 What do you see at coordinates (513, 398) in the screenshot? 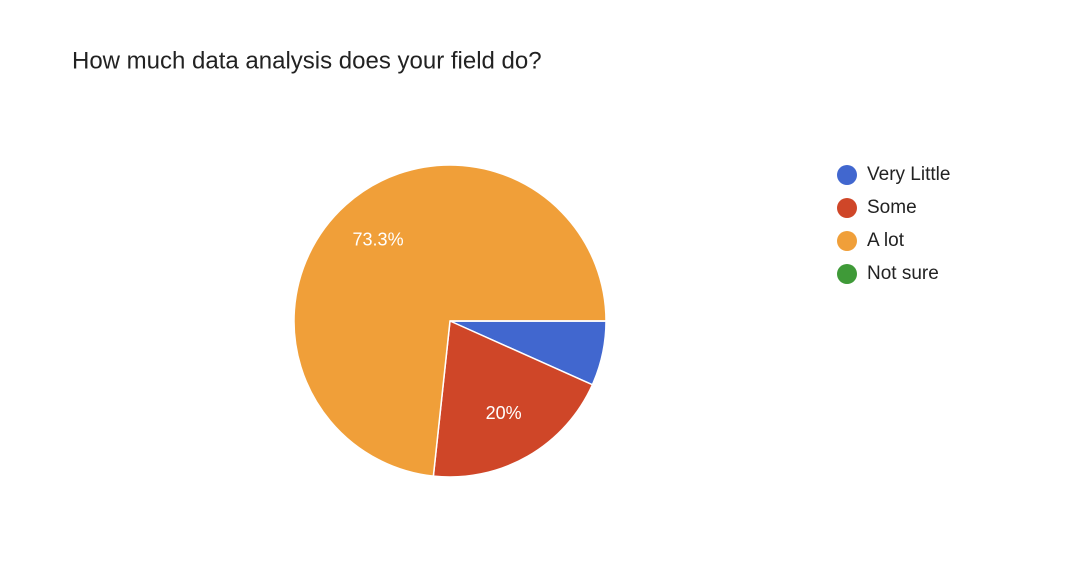
I see `pie-slice` at bounding box center [513, 398].